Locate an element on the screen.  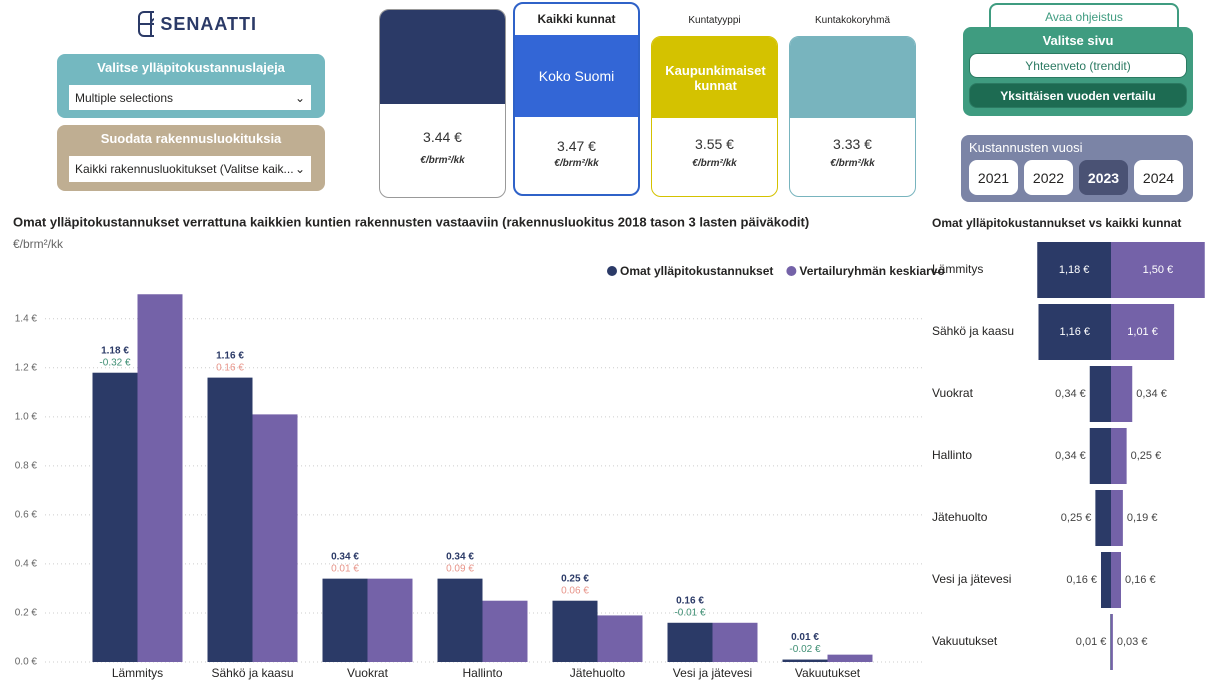
difference-label: -0.01 € is located at coordinates (690, 612).